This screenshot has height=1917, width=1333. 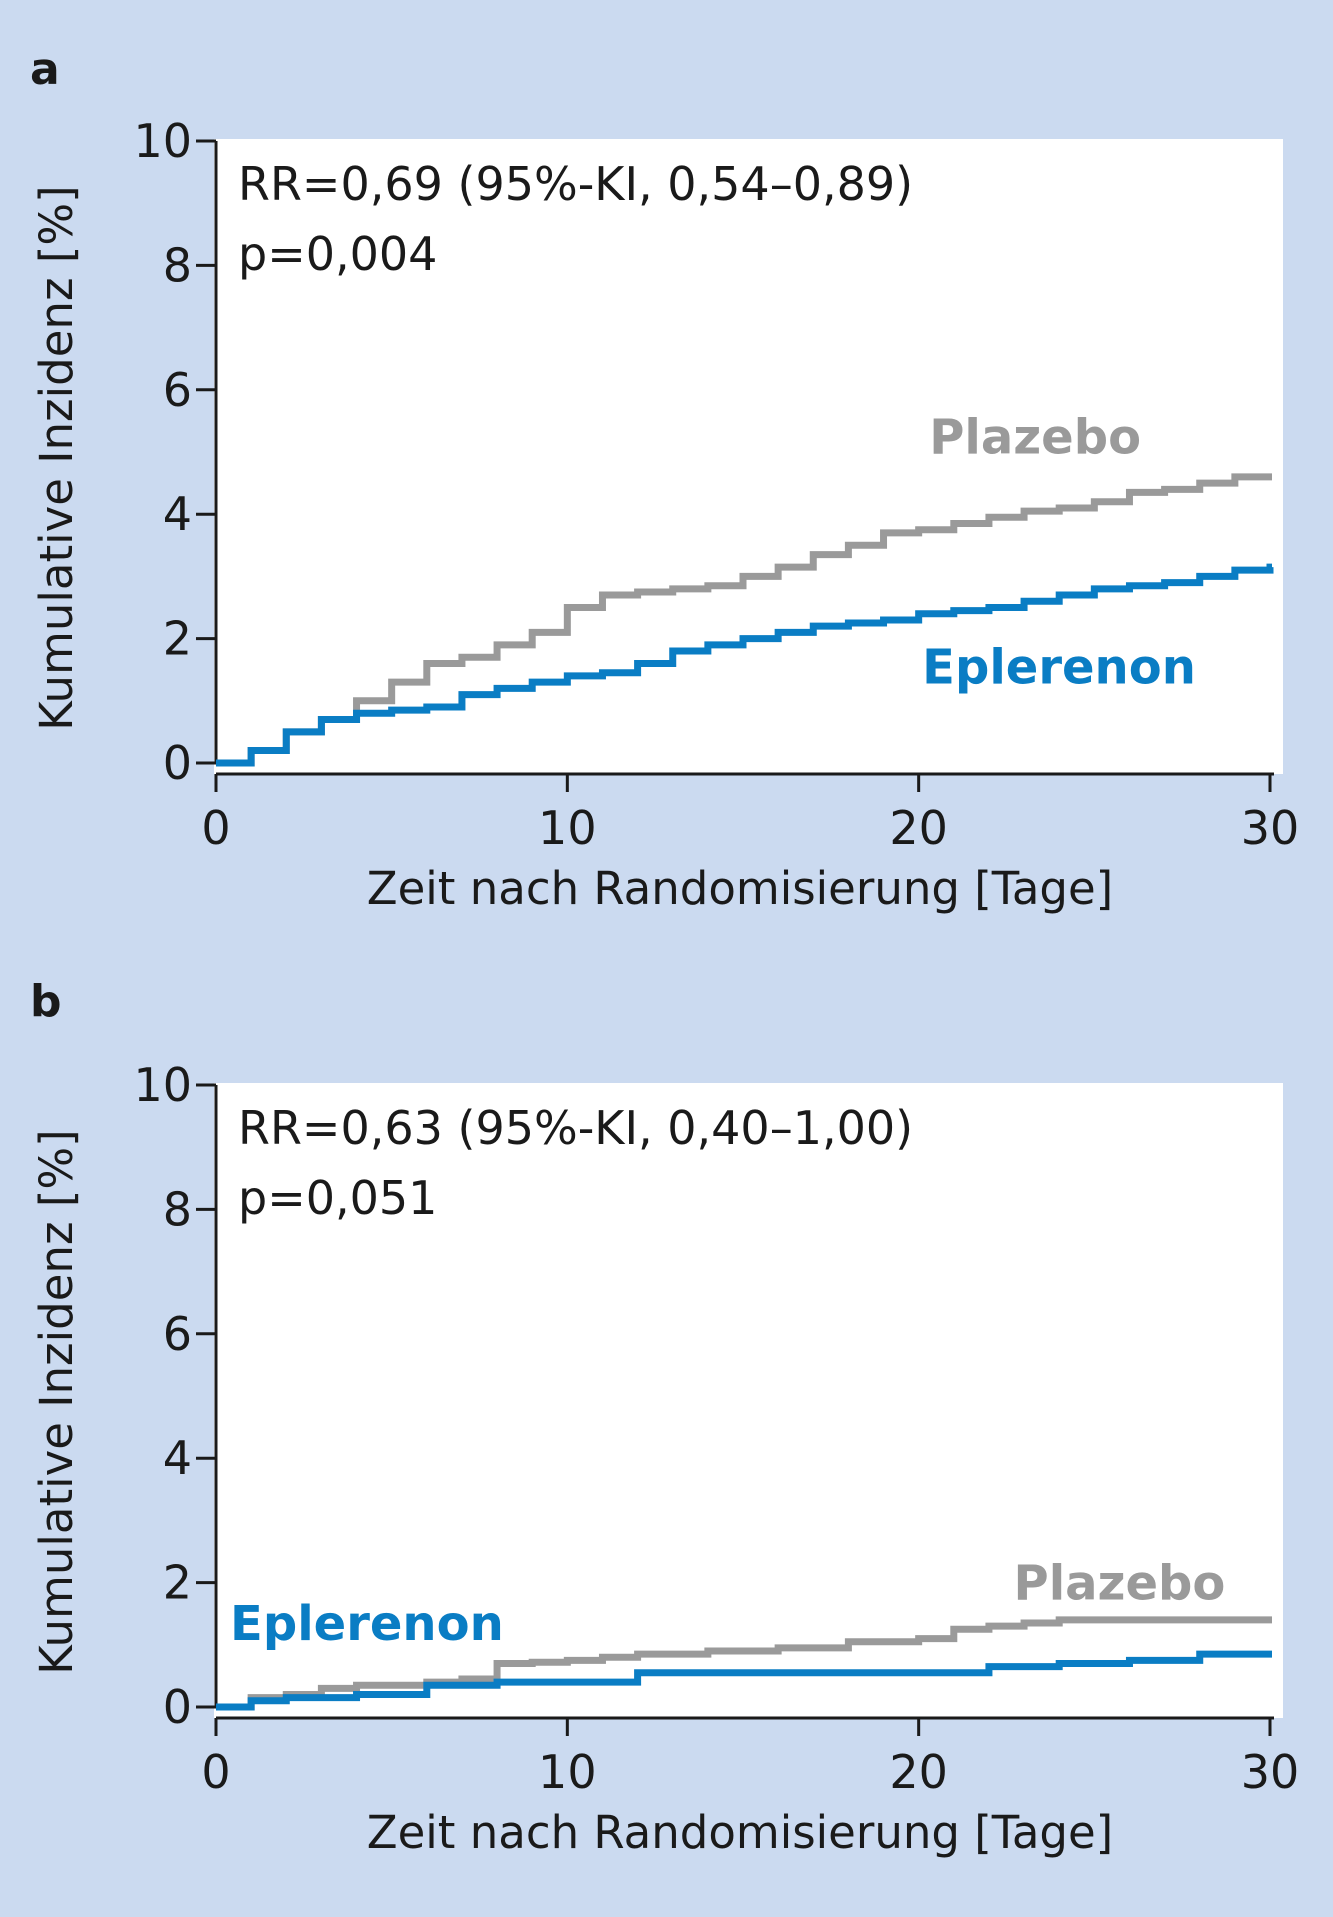 I want to click on panel-label-b: b, so click(x=46, y=1001).